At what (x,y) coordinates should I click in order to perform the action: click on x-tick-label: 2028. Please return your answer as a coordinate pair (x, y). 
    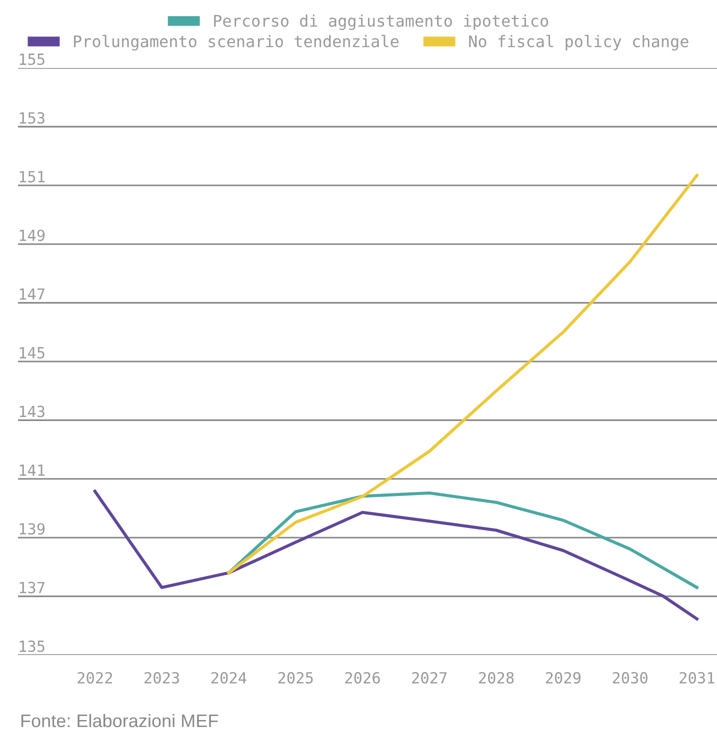
    Looking at the image, I should click on (496, 678).